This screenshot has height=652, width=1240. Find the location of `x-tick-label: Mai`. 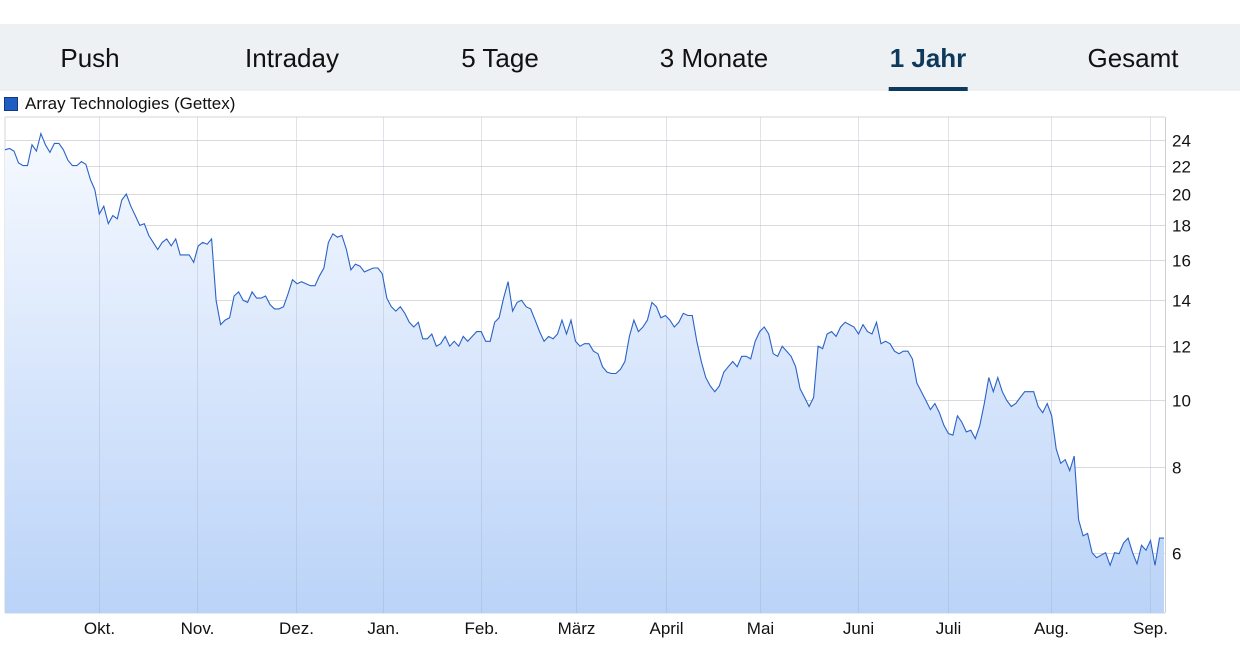

x-tick-label: Mai is located at coordinates (760, 628).